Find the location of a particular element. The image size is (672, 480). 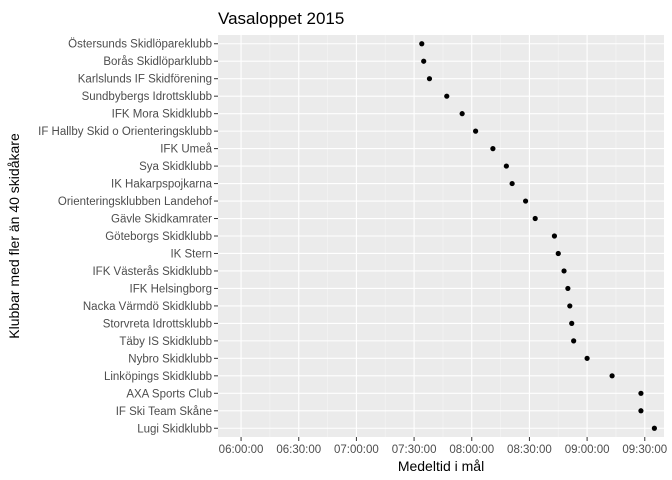

y-tick-label: IK Stern is located at coordinates (191, 254).